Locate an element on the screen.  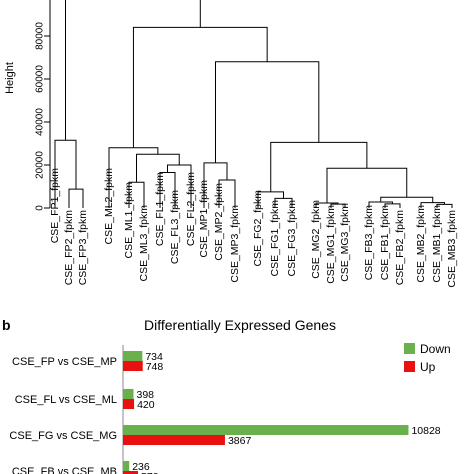
leaf-label: CSE_FB1_fpkm is located at coordinates (385, 243).